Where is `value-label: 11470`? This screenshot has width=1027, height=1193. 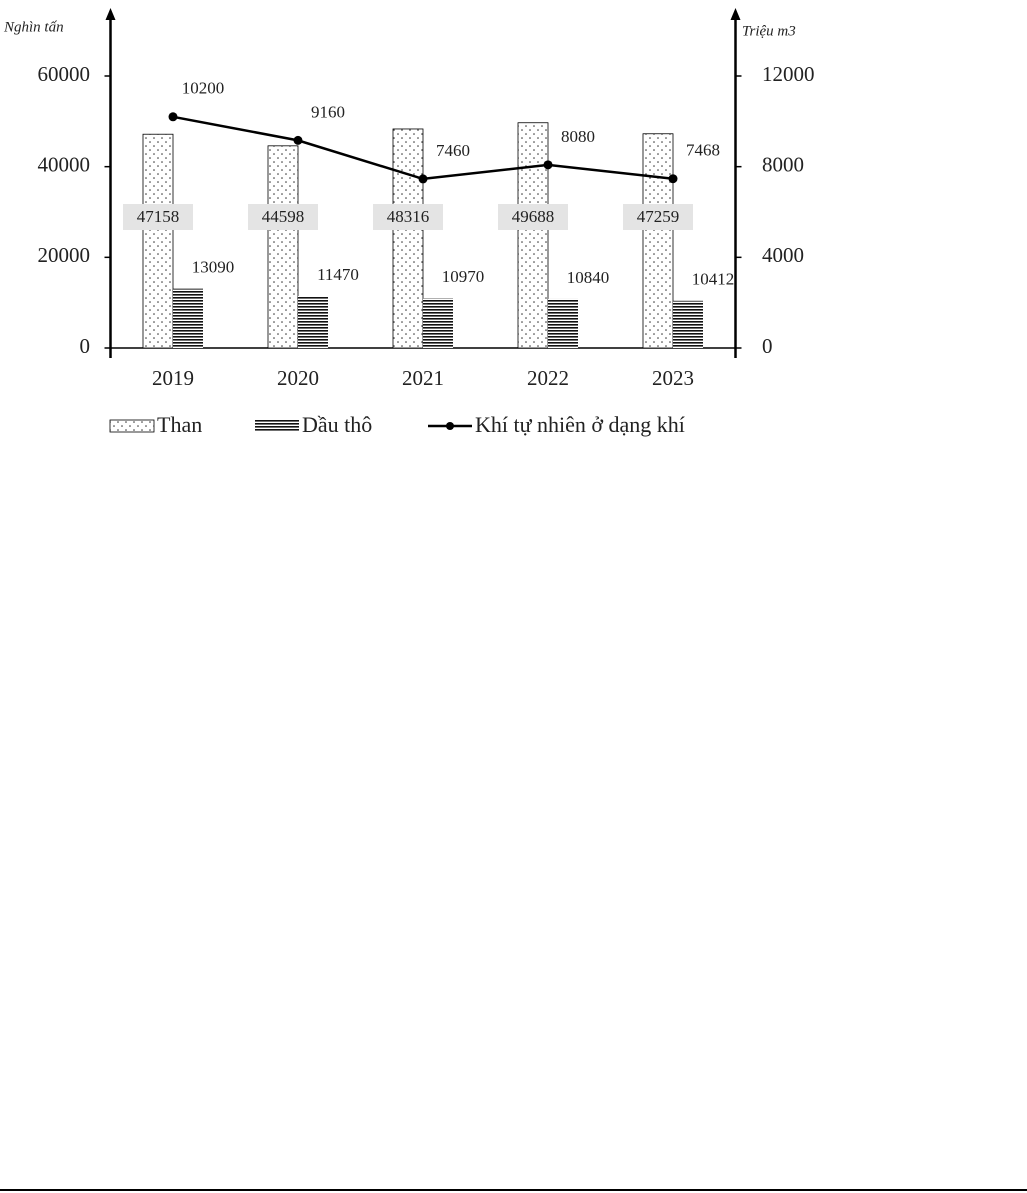
value-label: 11470 is located at coordinates (338, 274).